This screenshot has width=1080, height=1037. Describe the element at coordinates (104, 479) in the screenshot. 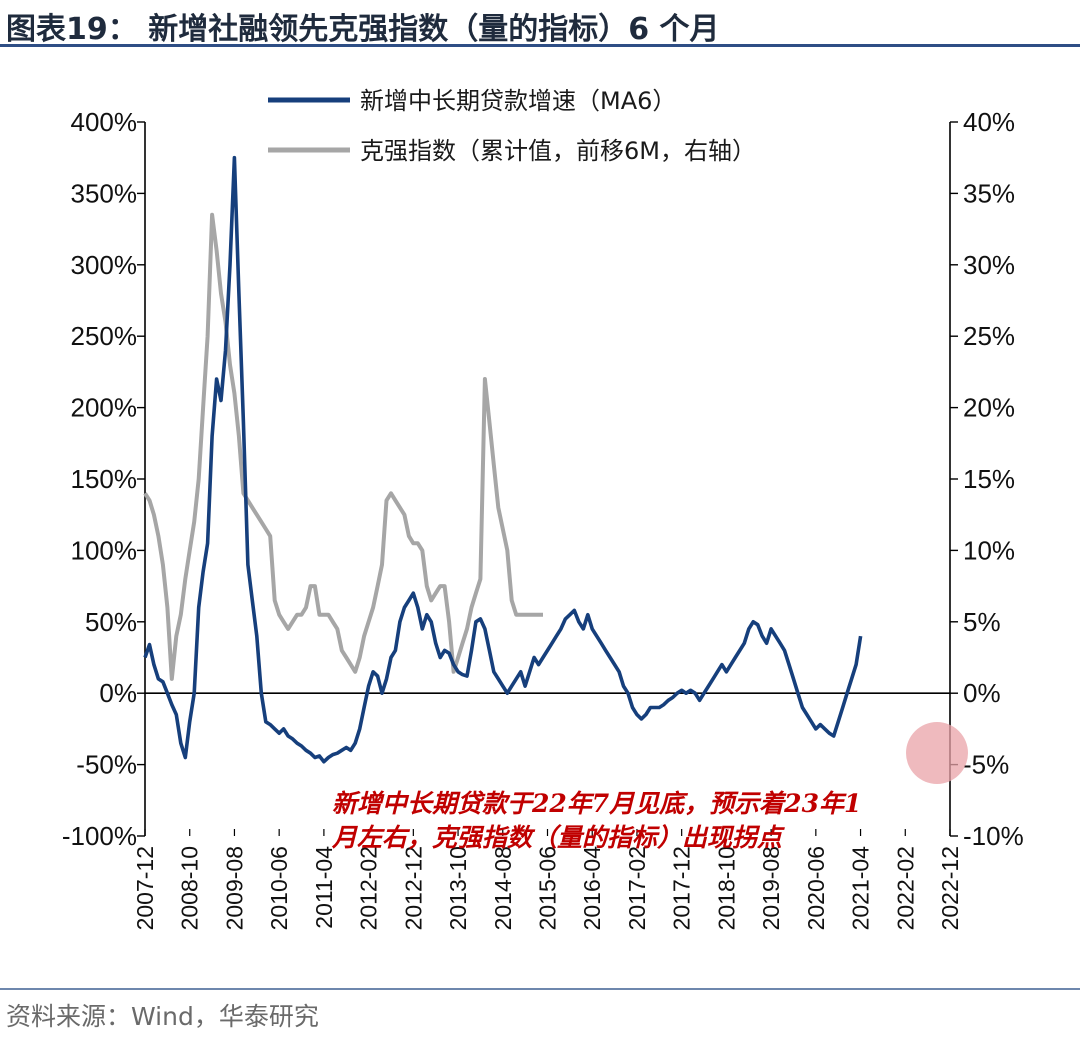

I see `left-tick-label: 150%` at that location.